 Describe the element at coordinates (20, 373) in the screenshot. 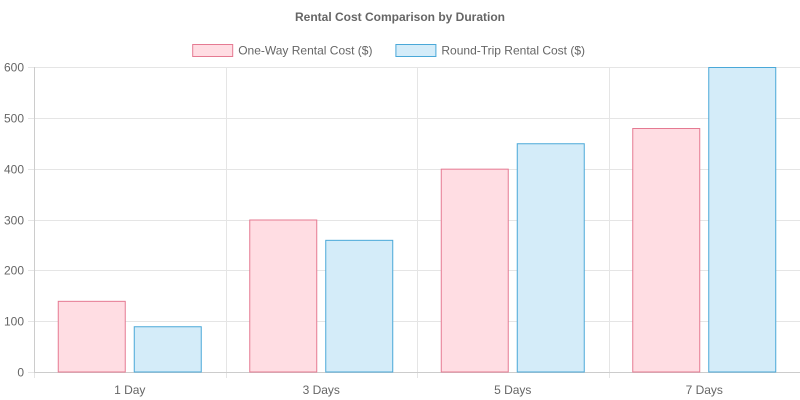

I see `y-tick-label: 0` at that location.